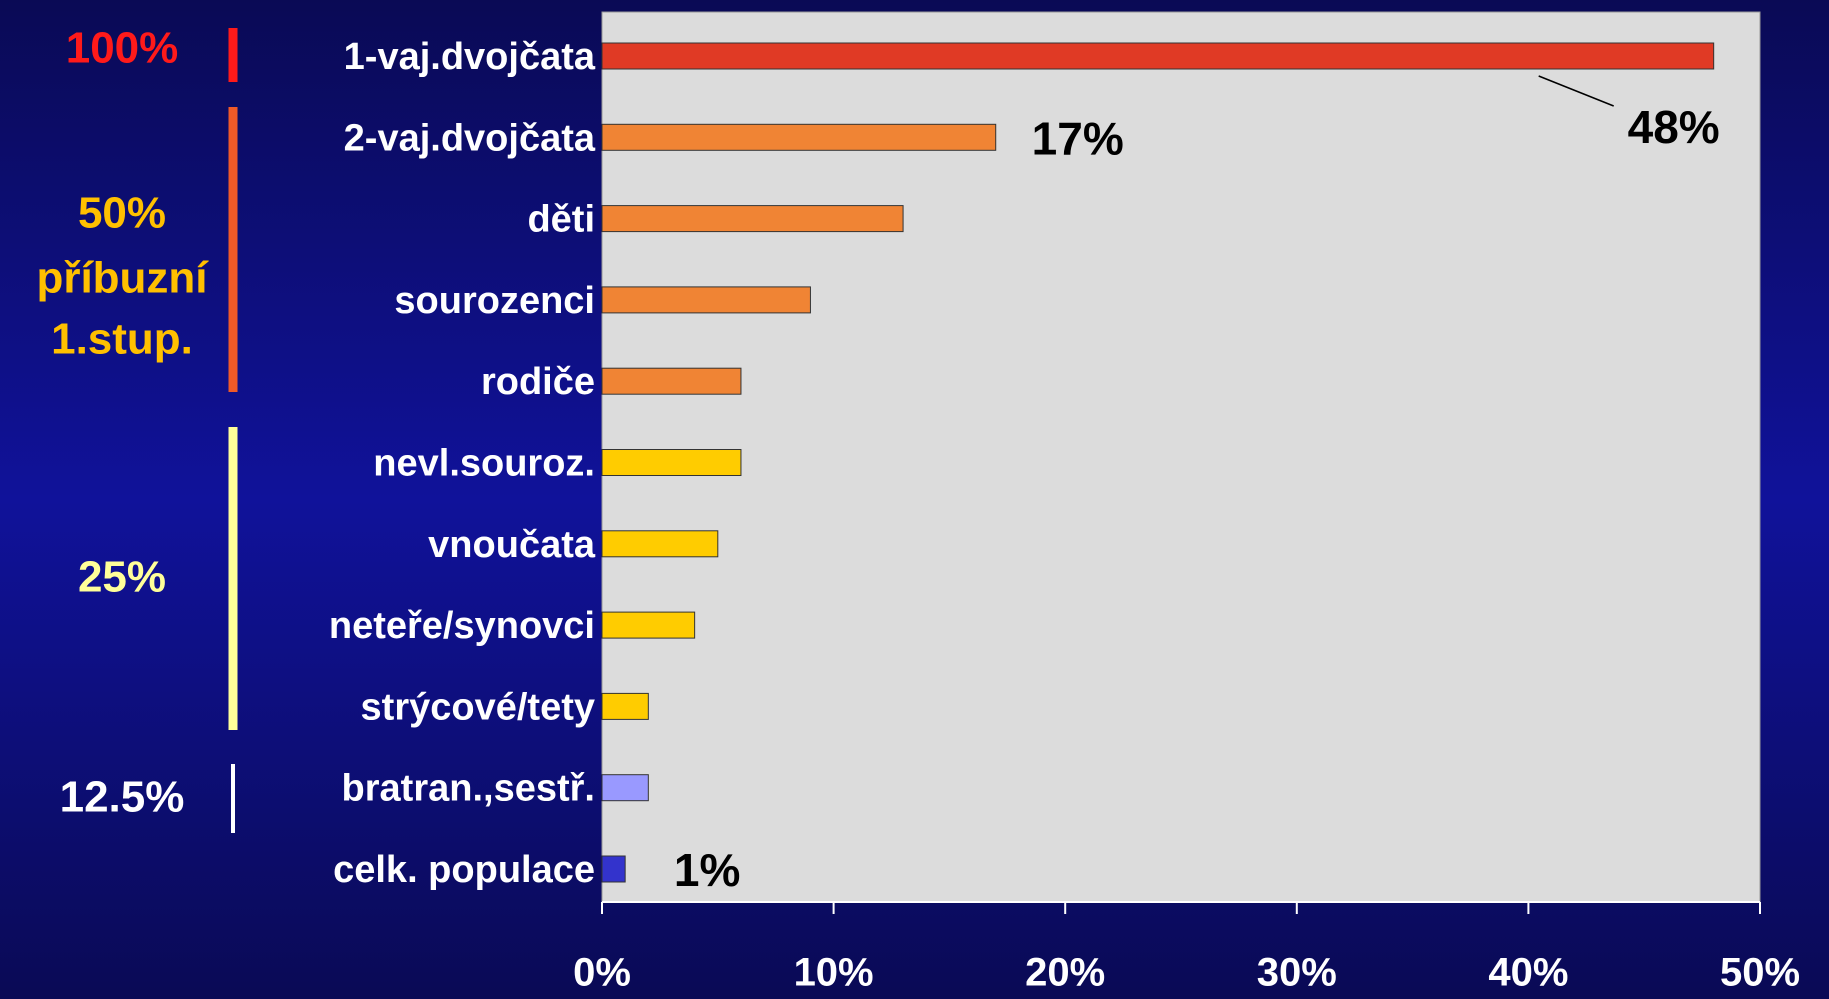 The image size is (1829, 999). I want to click on value-label: 48%, so click(1674, 127).